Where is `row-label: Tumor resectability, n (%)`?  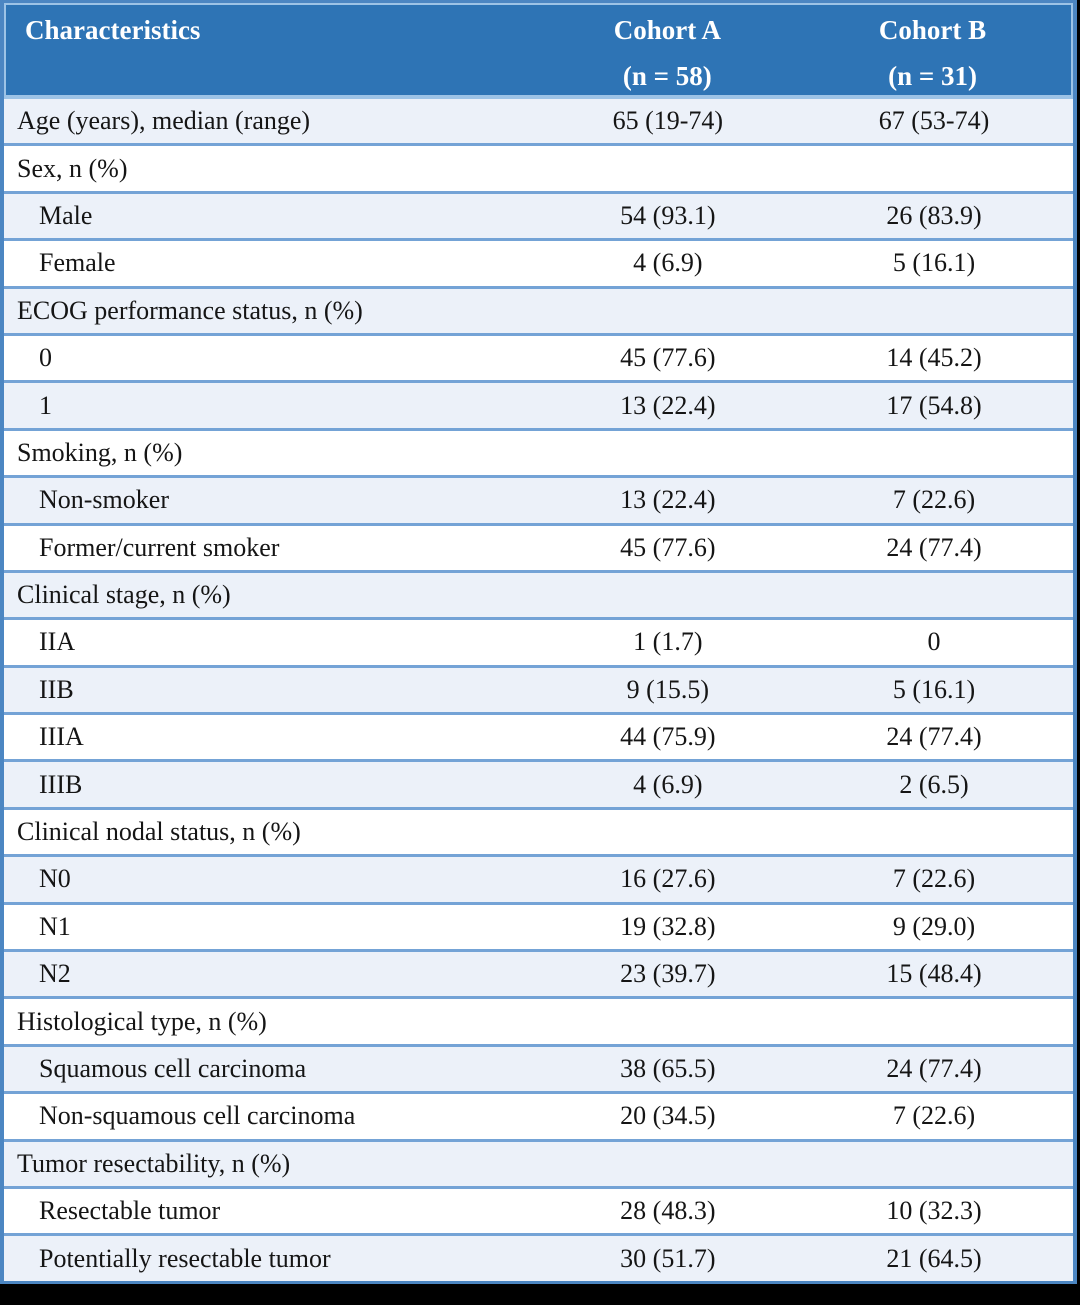
row-label: Tumor resectability, n (%) is located at coordinates (154, 1163).